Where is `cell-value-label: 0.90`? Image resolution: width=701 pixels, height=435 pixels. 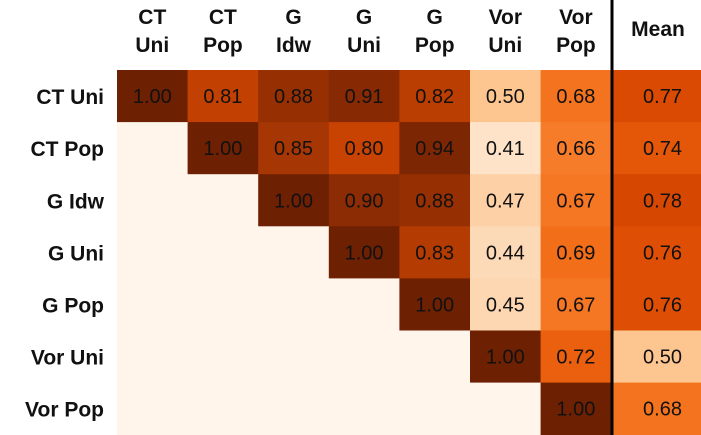
cell-value-label: 0.90 is located at coordinates (364, 201).